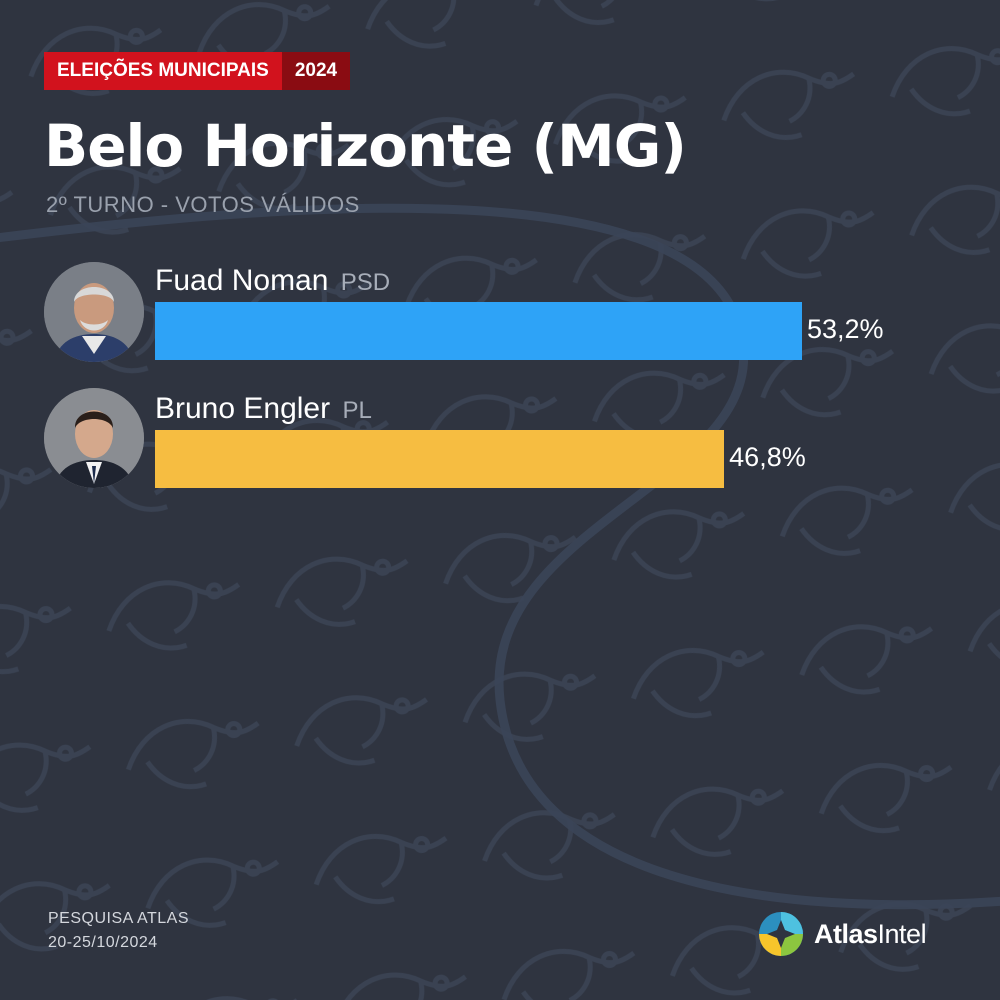 The width and height of the screenshot is (1000, 1000). I want to click on candidate-avatar-bruno-engler, so click(94, 438).